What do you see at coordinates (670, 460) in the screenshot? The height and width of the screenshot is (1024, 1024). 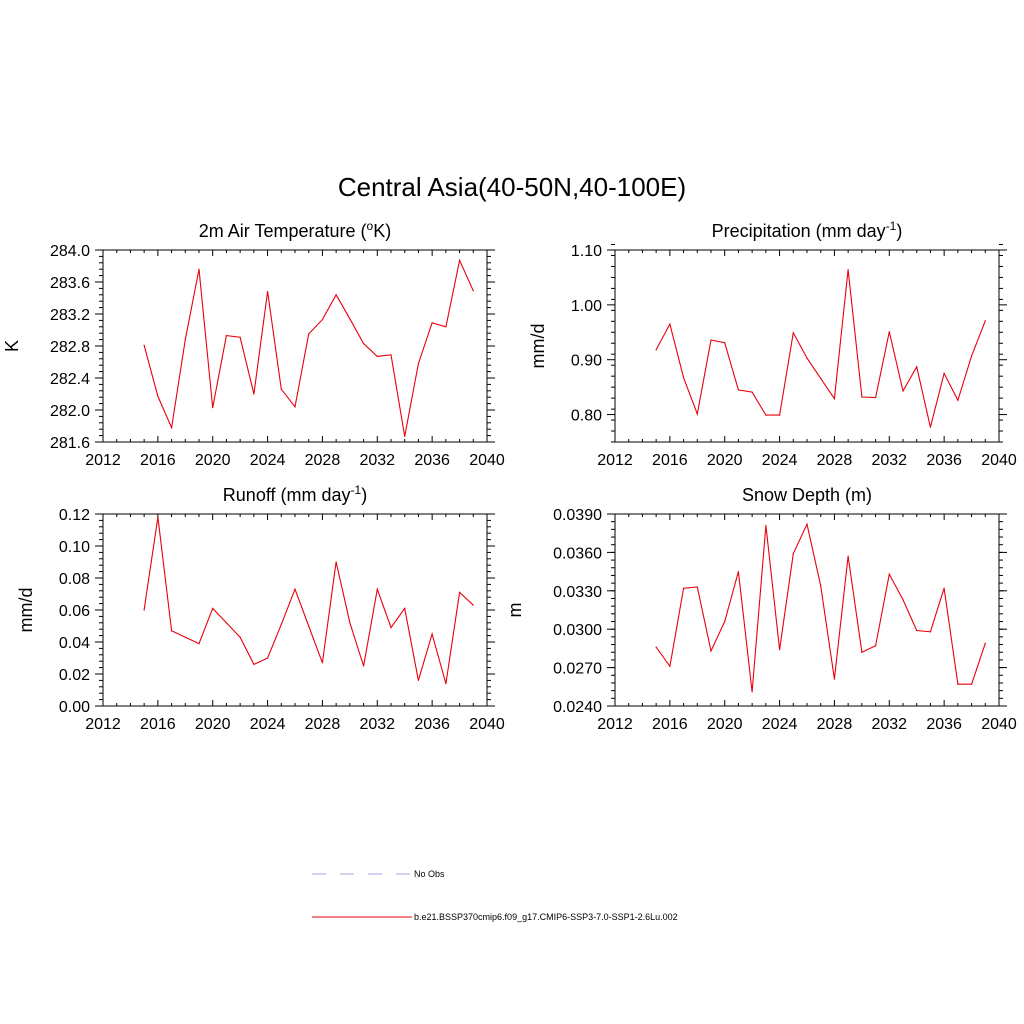 I see `x-tick-label: 2016` at bounding box center [670, 460].